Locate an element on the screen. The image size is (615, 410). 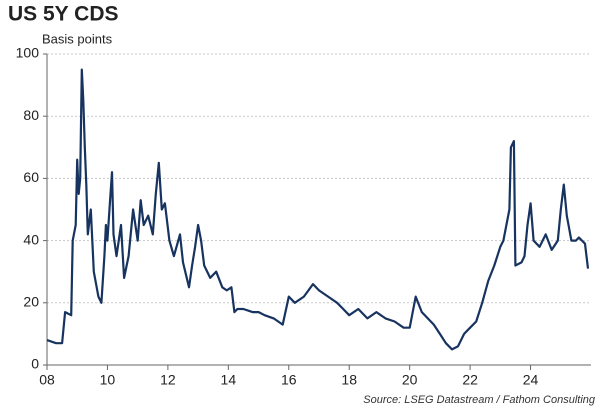
x-tick-label: 12 is located at coordinates (168, 380).